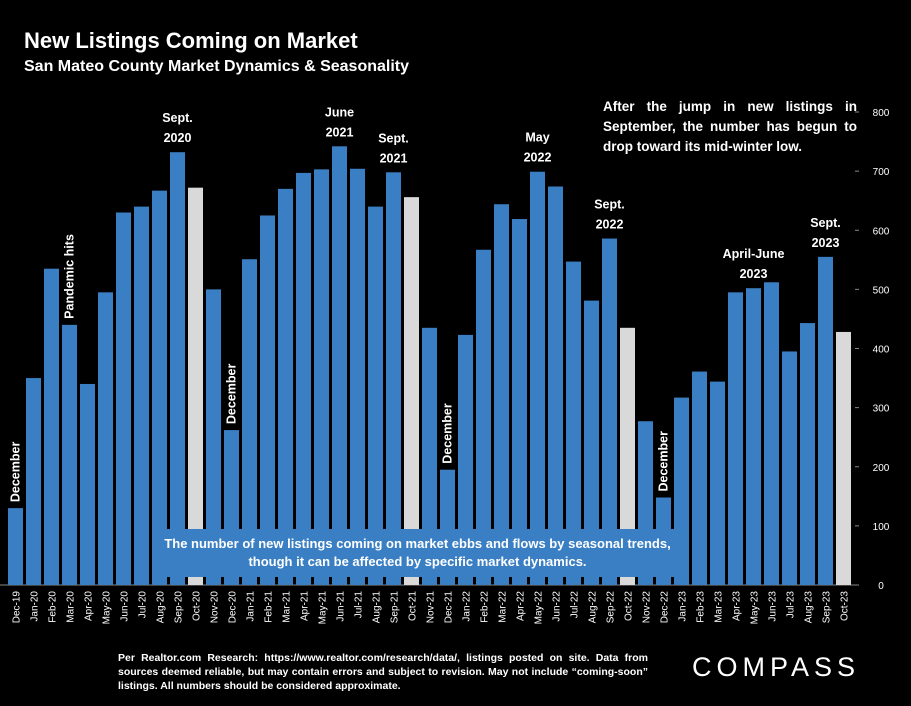 This screenshot has width=911, height=706. I want to click on x-tick-label: Feb-21, so click(269, 607).